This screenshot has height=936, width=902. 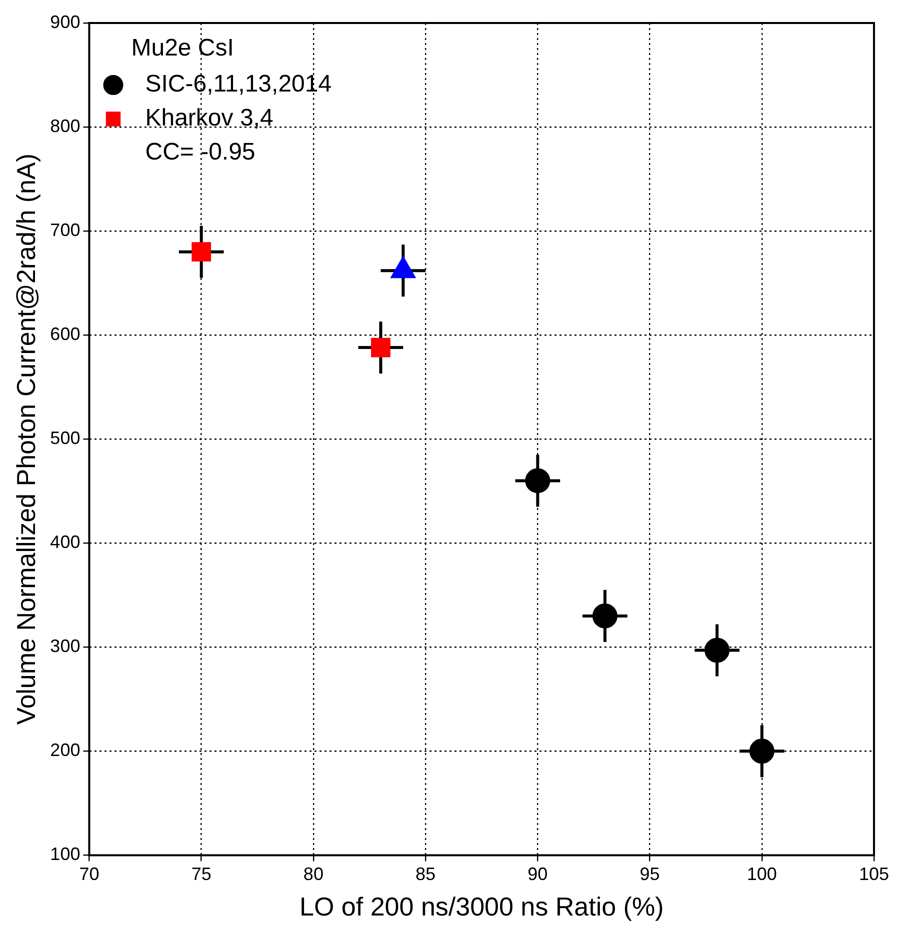 I want to click on x-tick-label: 105, so click(x=874, y=874).